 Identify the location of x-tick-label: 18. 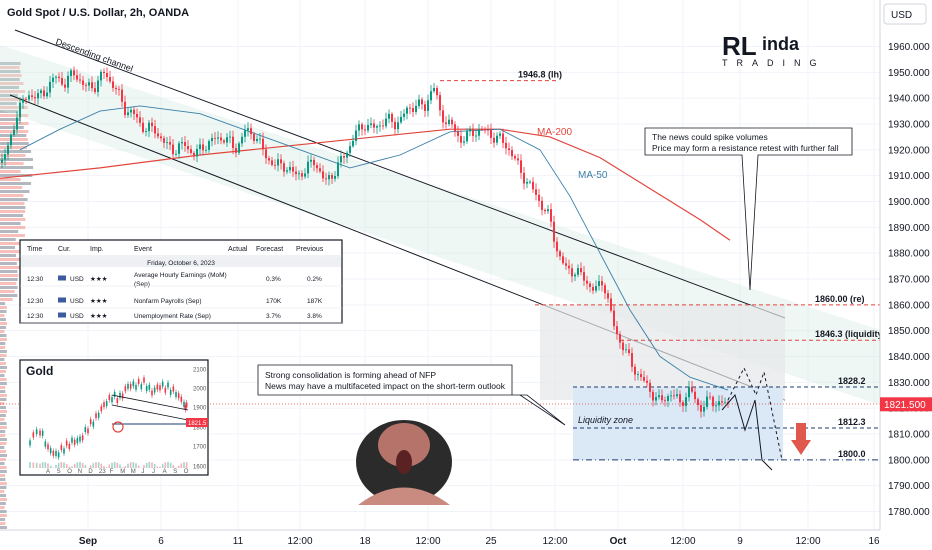
(365, 541).